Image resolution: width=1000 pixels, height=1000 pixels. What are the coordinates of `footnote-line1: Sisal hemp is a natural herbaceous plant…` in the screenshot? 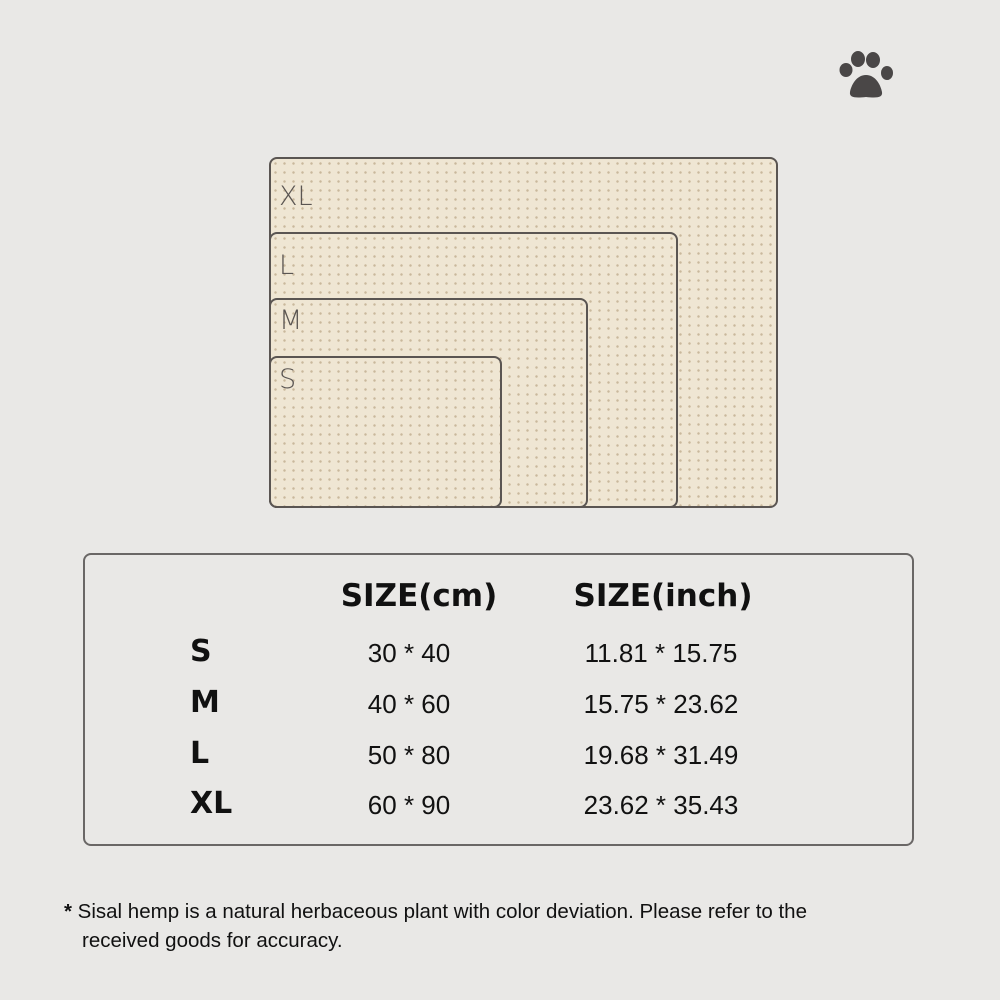 It's located at (439, 911).